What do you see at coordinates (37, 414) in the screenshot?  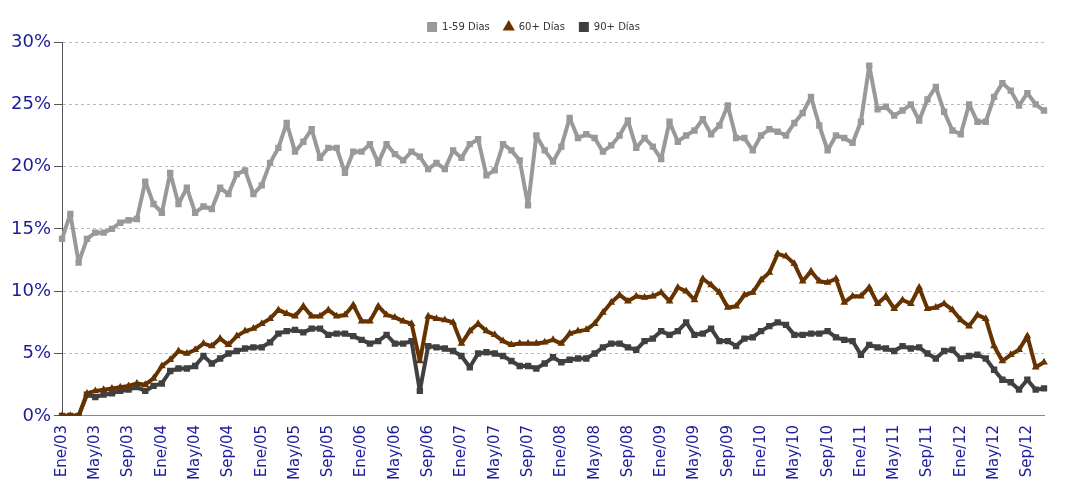 I see `y-tick-label: 0%` at bounding box center [37, 414].